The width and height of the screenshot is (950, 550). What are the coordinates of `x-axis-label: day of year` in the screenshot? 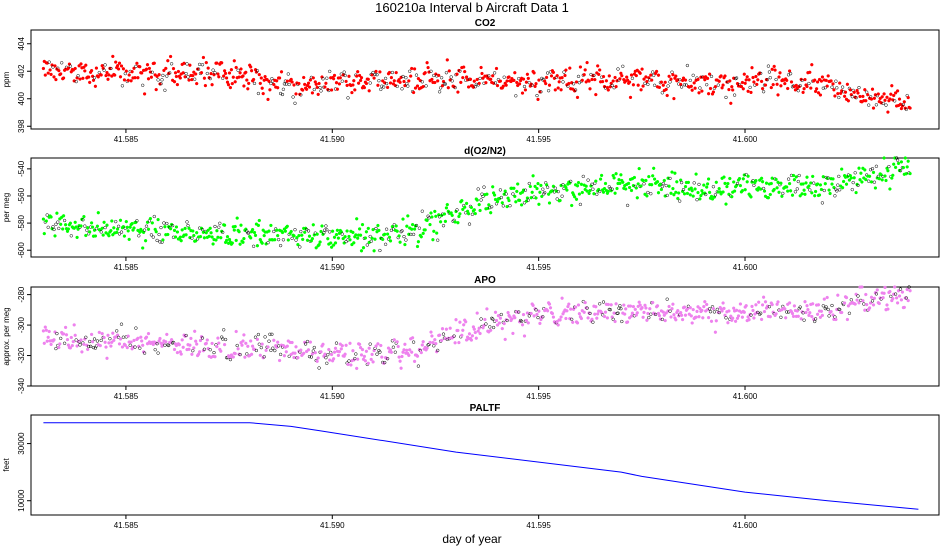 It's located at (471, 539).